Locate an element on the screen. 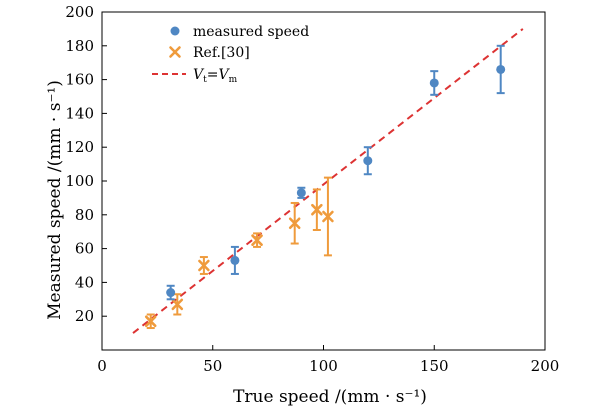 The height and width of the screenshot is (418, 600). y-tick-label: 140 is located at coordinates (79, 113).